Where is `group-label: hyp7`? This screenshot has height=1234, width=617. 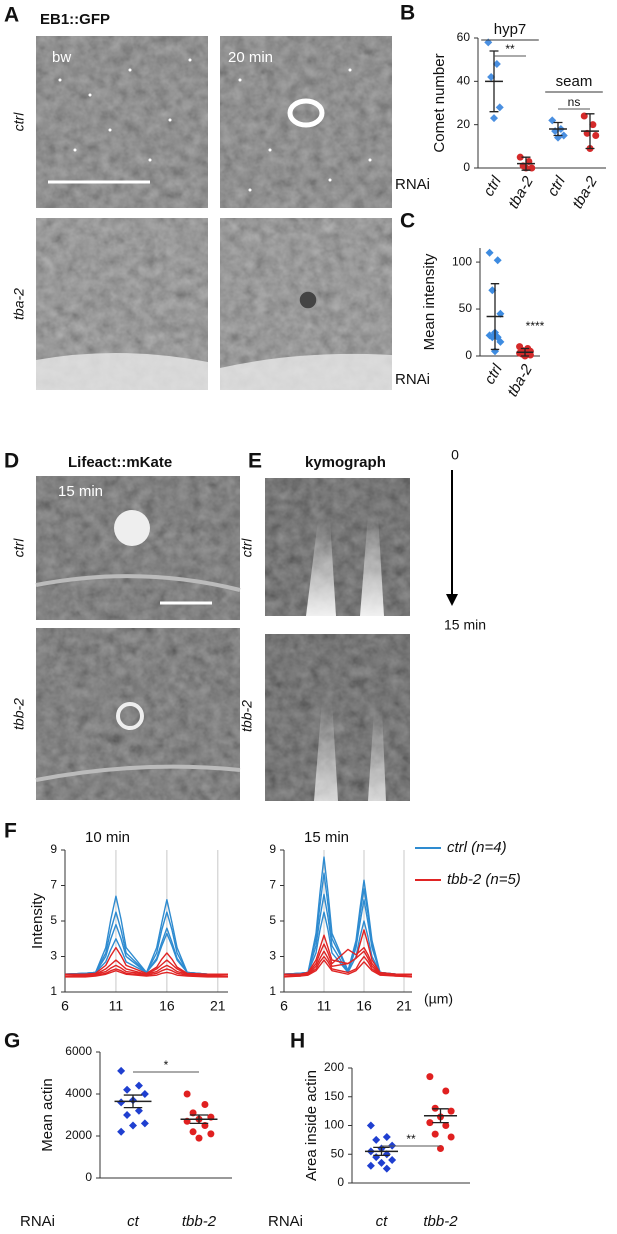 group-label: hyp7 is located at coordinates (510, 29).